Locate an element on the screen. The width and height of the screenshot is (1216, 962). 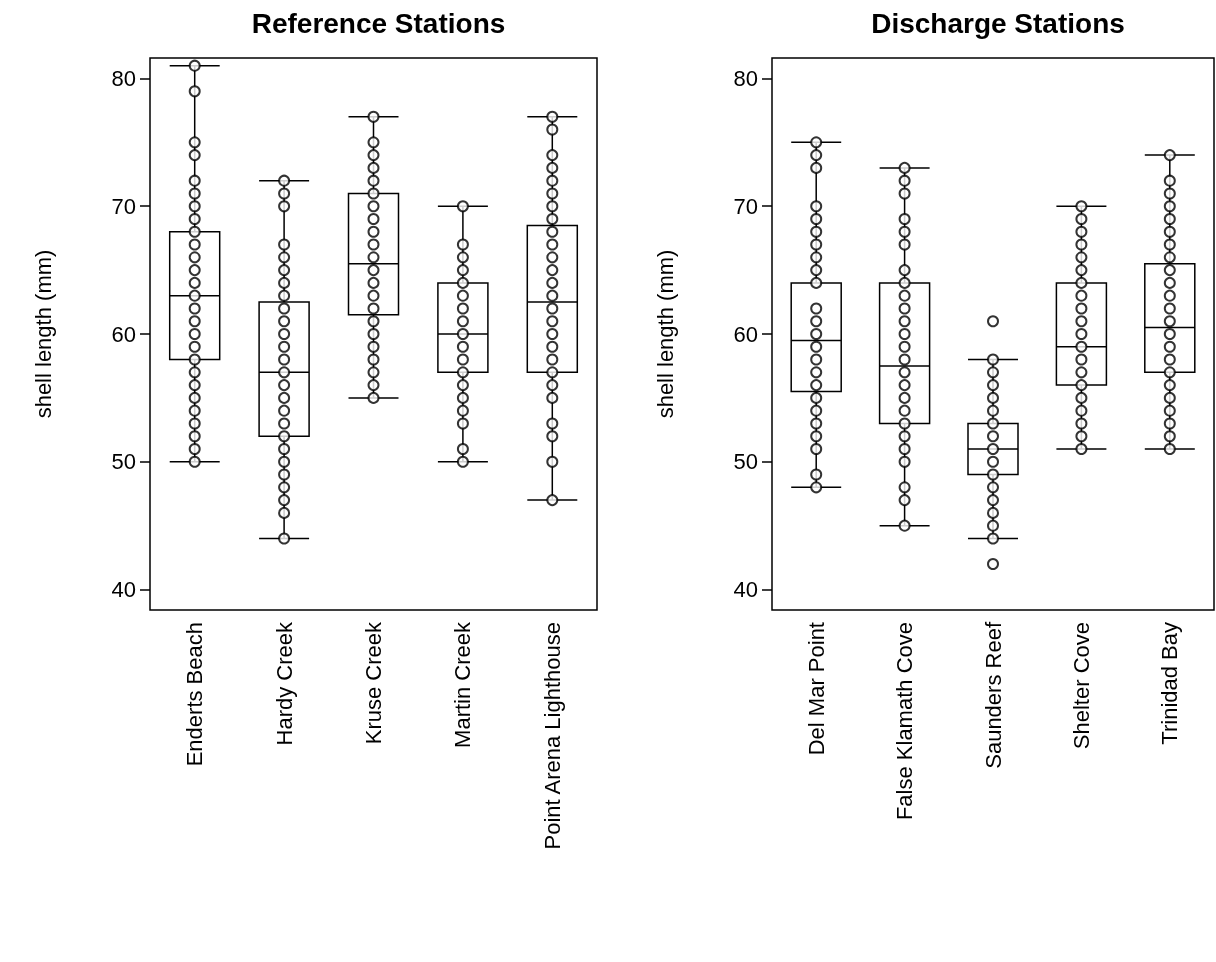
x-tick-label: Enderts Beach is located at coordinates (195, 694).